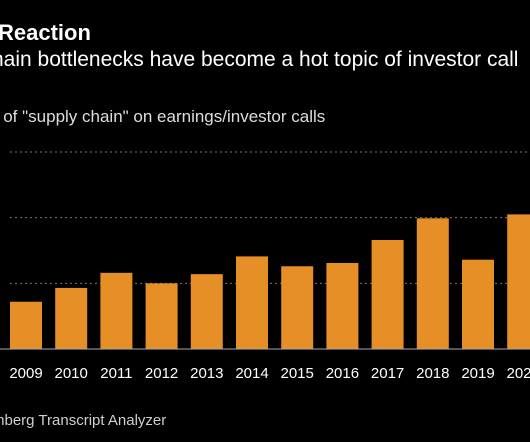 This screenshot has width=530, height=442. Describe the element at coordinates (83, 420) in the screenshot. I see `source-note: mberg Transcript Analyzer` at that location.